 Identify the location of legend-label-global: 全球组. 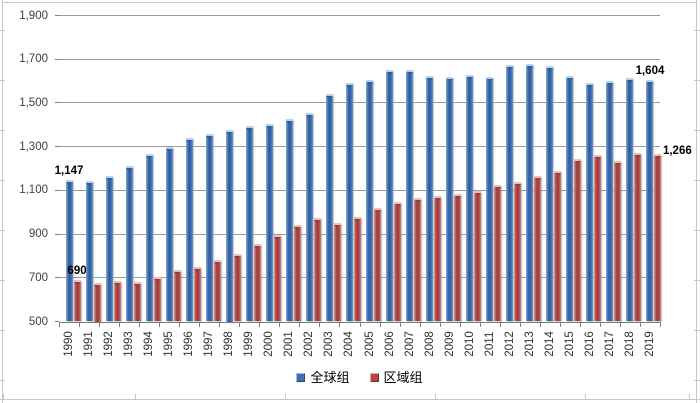
(330, 377).